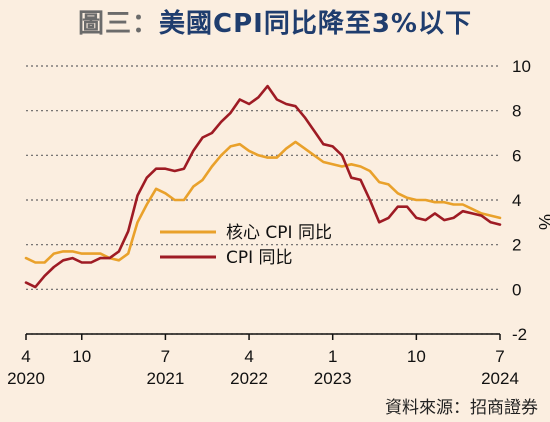 The image size is (550, 422). I want to click on y-tick-label: 4, so click(516, 200).